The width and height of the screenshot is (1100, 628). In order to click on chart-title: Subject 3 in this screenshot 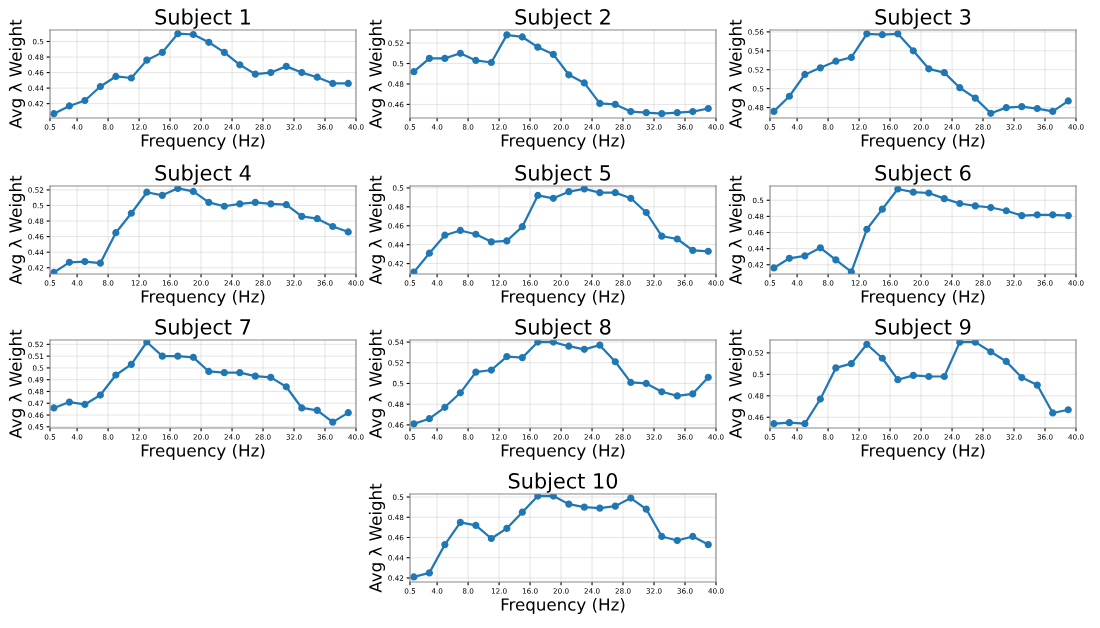, I will do `click(923, 18)`.